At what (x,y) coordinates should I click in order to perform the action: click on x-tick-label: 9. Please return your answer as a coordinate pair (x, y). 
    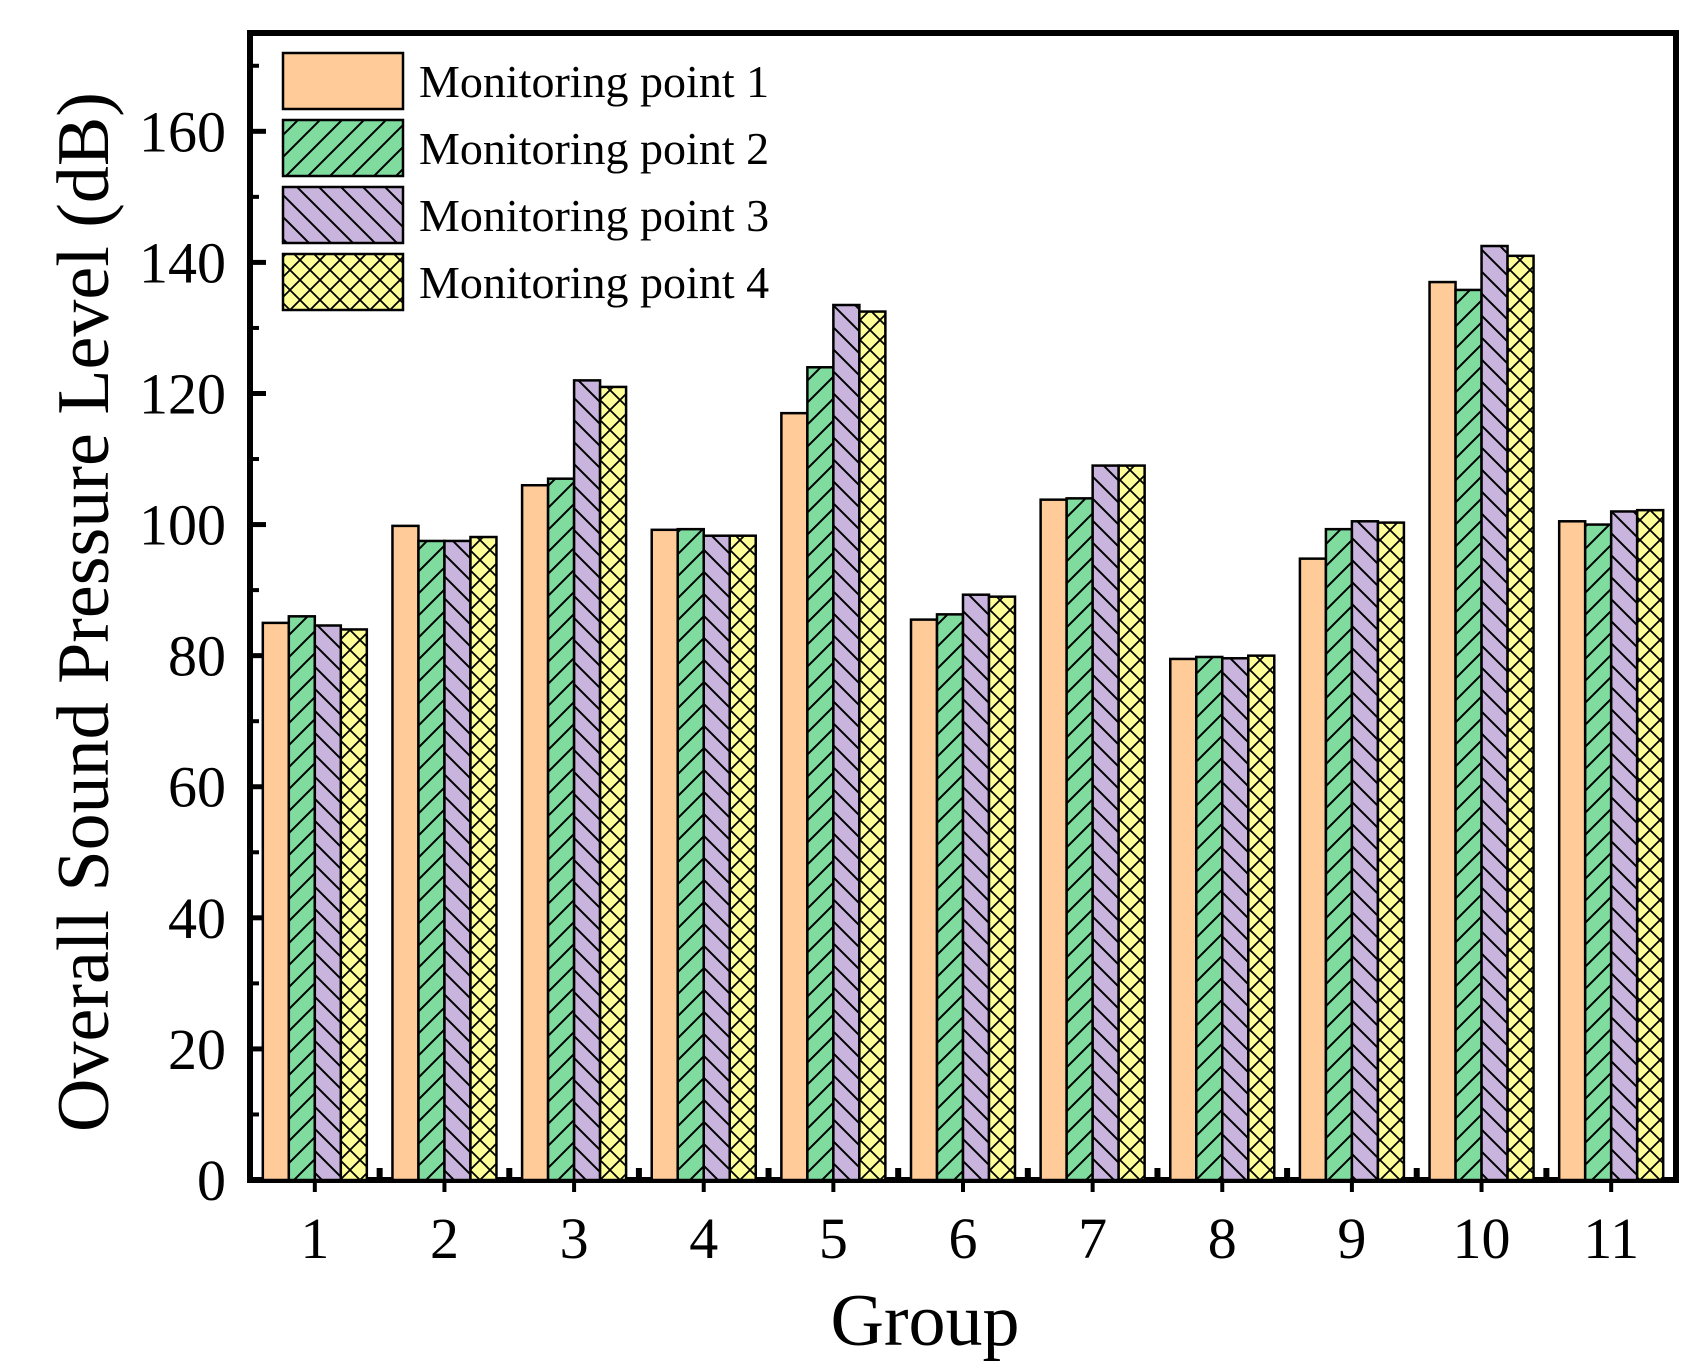
    Looking at the image, I should click on (1351, 1238).